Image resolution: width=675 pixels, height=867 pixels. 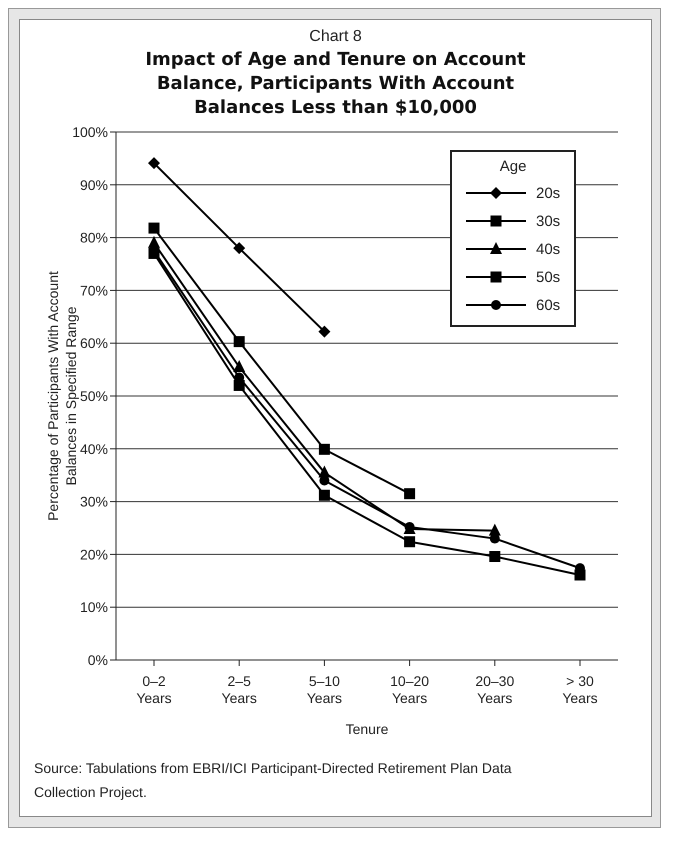 What do you see at coordinates (548, 277) in the screenshot?
I see `legend-label: 50s` at bounding box center [548, 277].